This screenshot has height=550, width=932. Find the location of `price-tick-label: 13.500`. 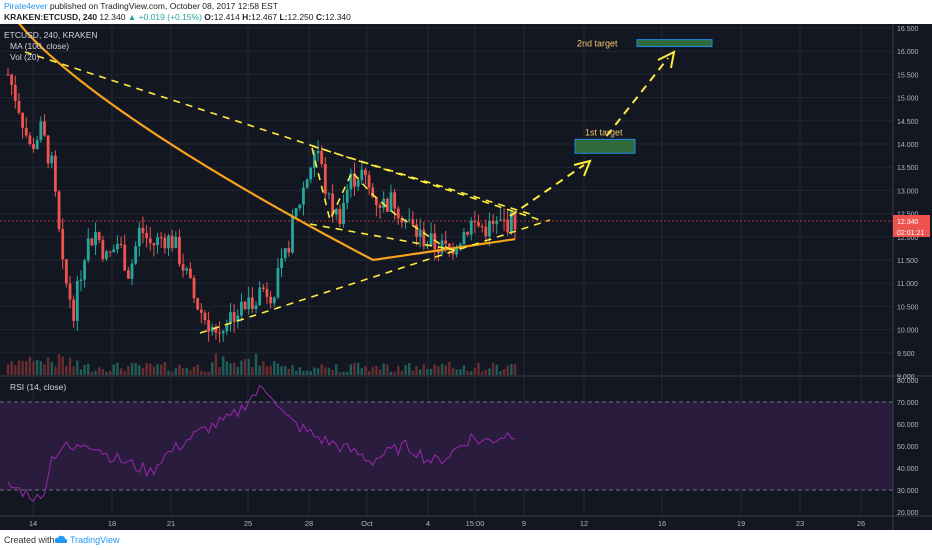

price-tick-label: 13.500 is located at coordinates (908, 168).